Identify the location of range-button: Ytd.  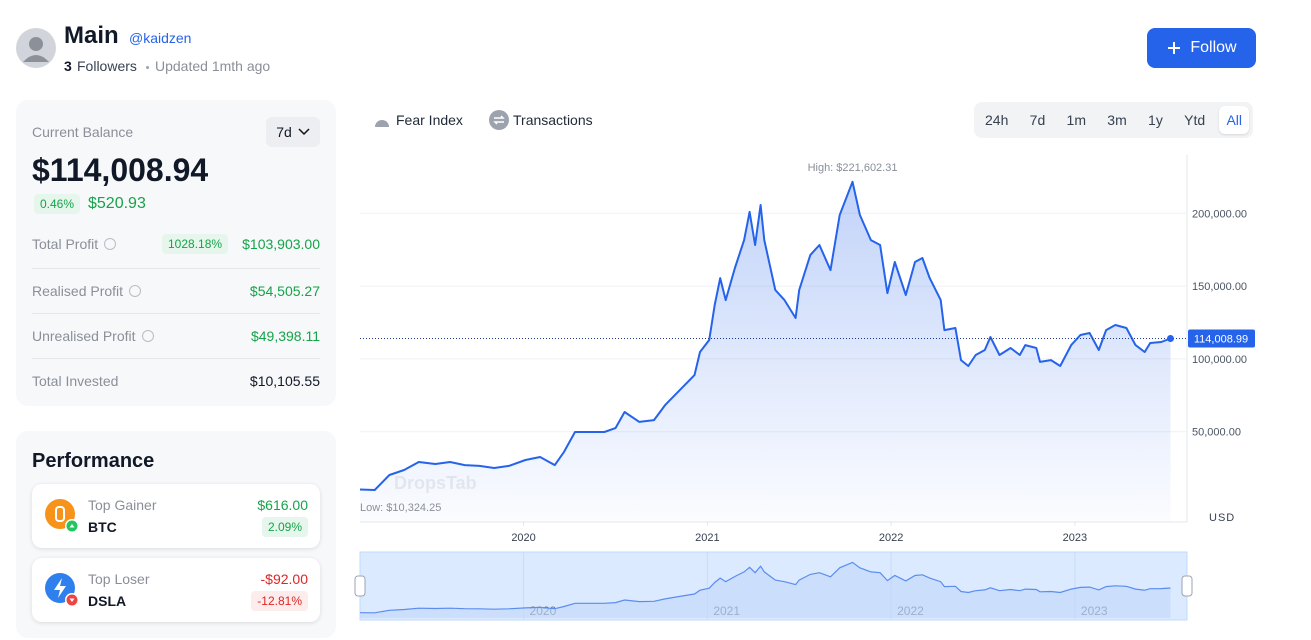
(1195, 120).